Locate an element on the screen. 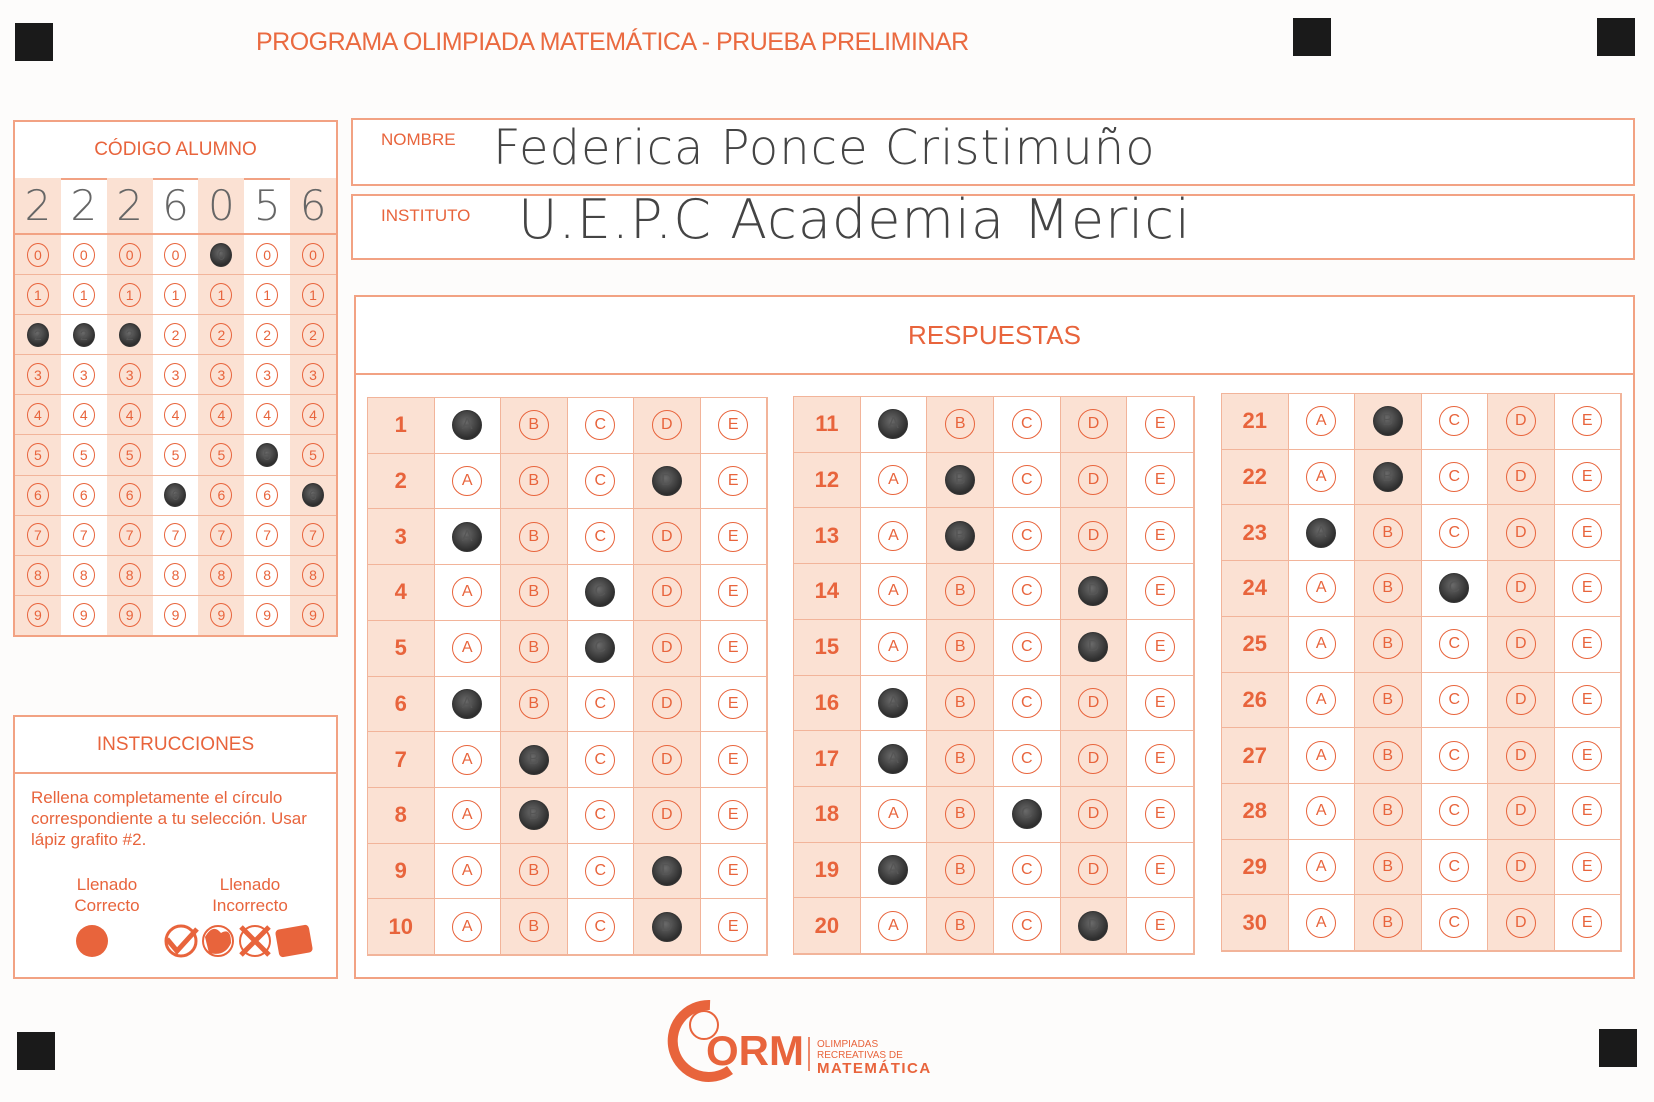 This screenshot has height=1102, width=1654. instituto-field: INSTITUTO U.E.P.C Academia Merici is located at coordinates (993, 224).